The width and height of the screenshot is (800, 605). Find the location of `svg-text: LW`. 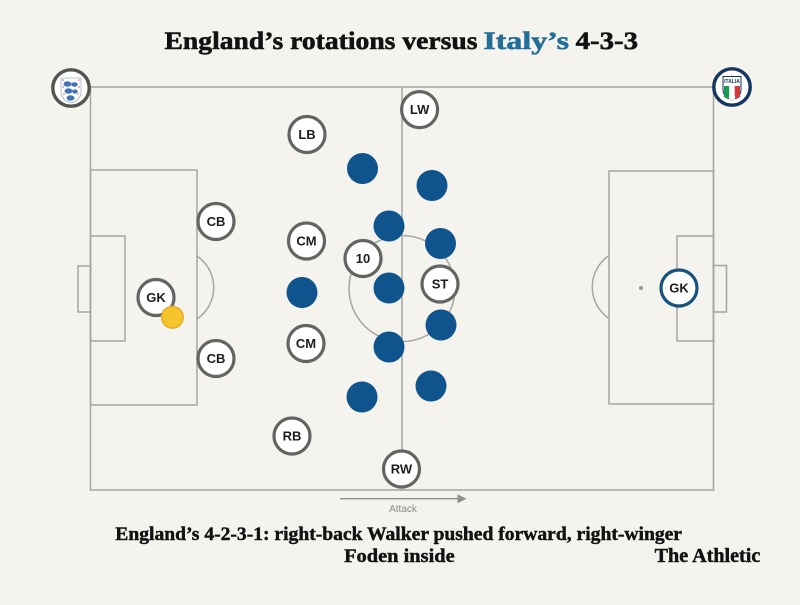

svg-text: LW is located at coordinates (420, 109).